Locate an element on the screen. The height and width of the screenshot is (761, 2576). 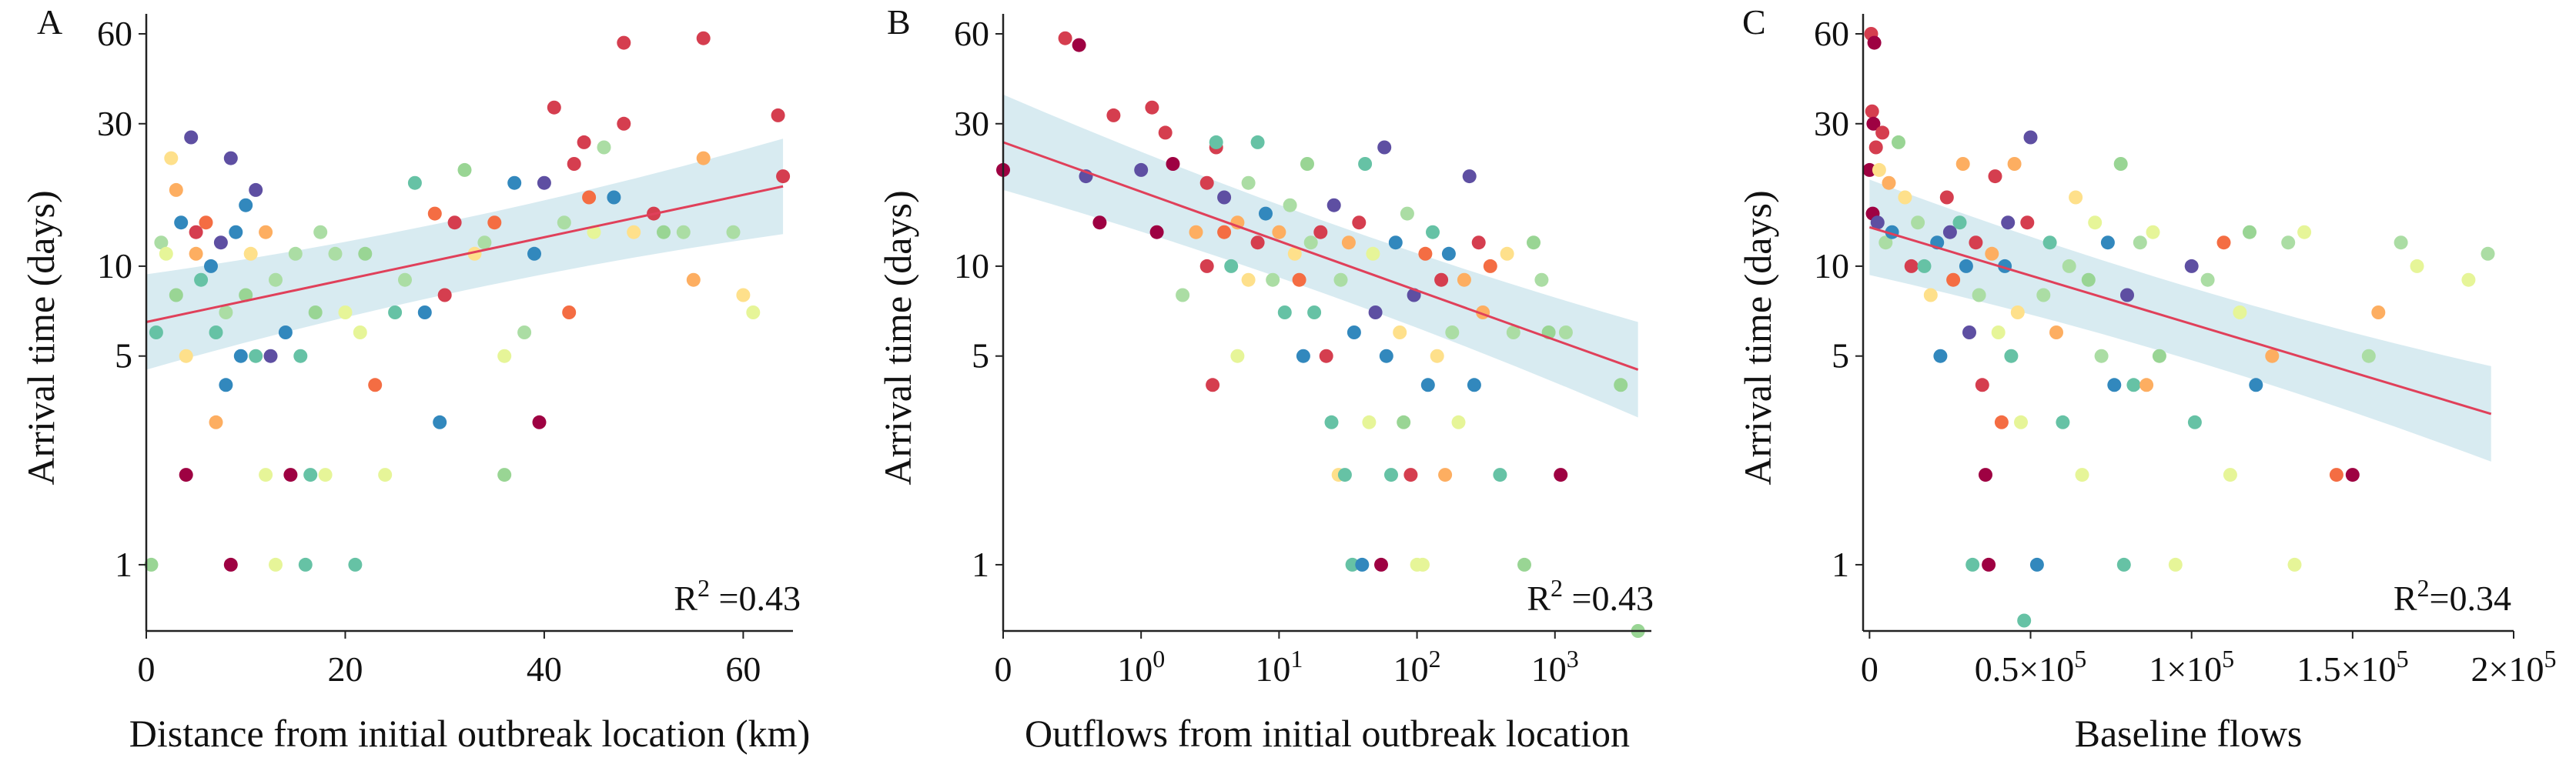
x-tick-label: 60 is located at coordinates (743, 669).